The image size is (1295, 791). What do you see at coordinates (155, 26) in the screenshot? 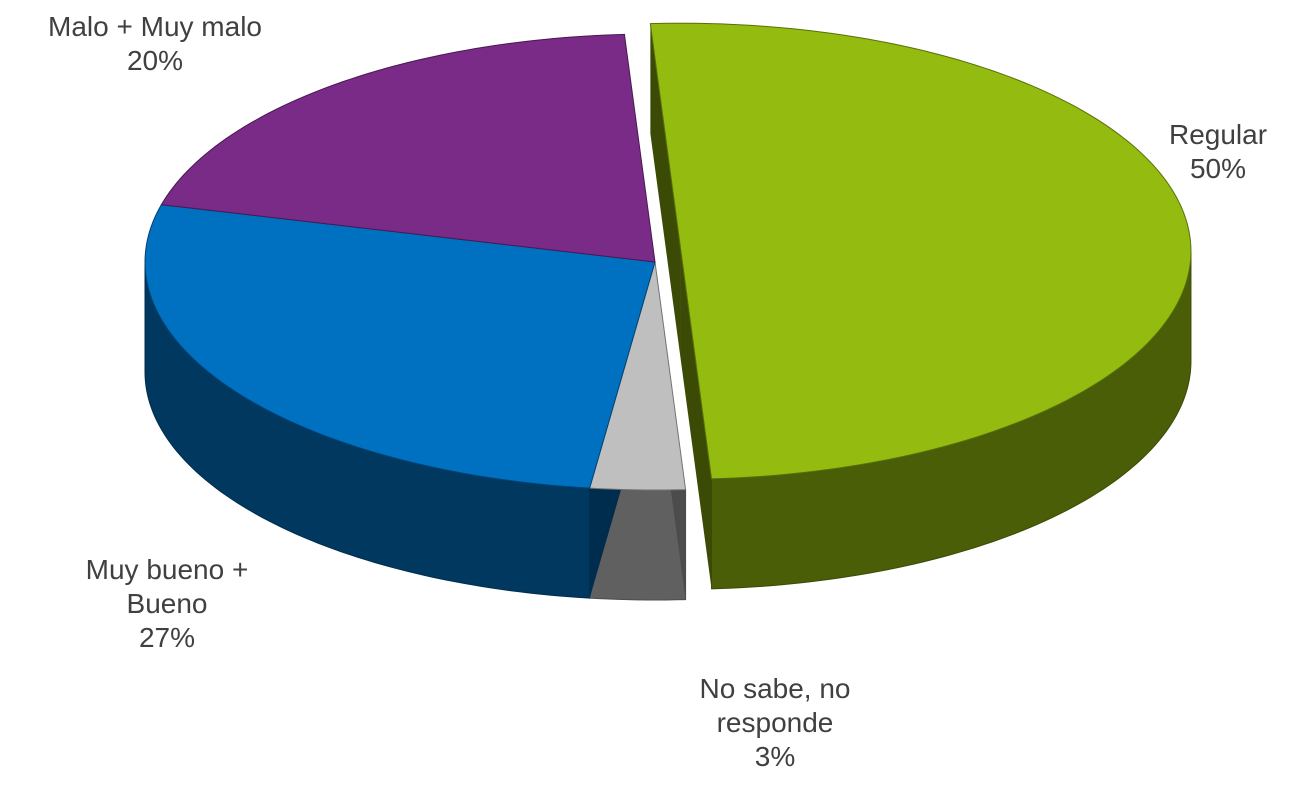
I see `label-category: Malo + Muy malo` at bounding box center [155, 26].